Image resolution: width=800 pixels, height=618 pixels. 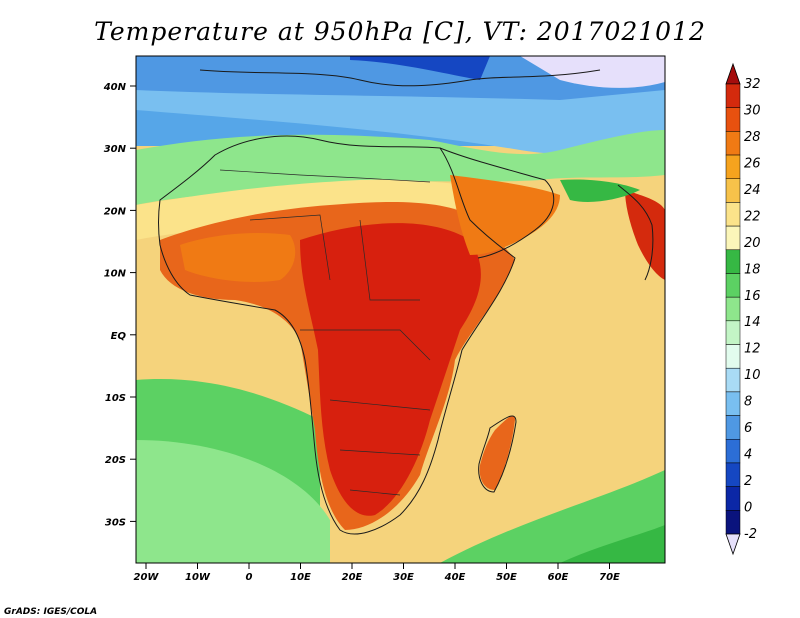 I want to click on sahara-cool-band, so click(x=400, y=167).